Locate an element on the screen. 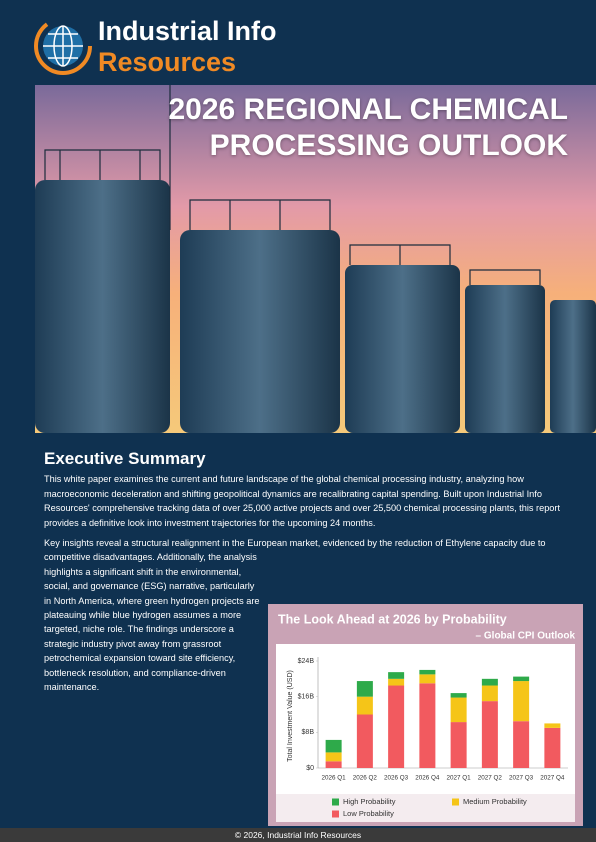  section-heading: Executive Summary is located at coordinates (125, 458).